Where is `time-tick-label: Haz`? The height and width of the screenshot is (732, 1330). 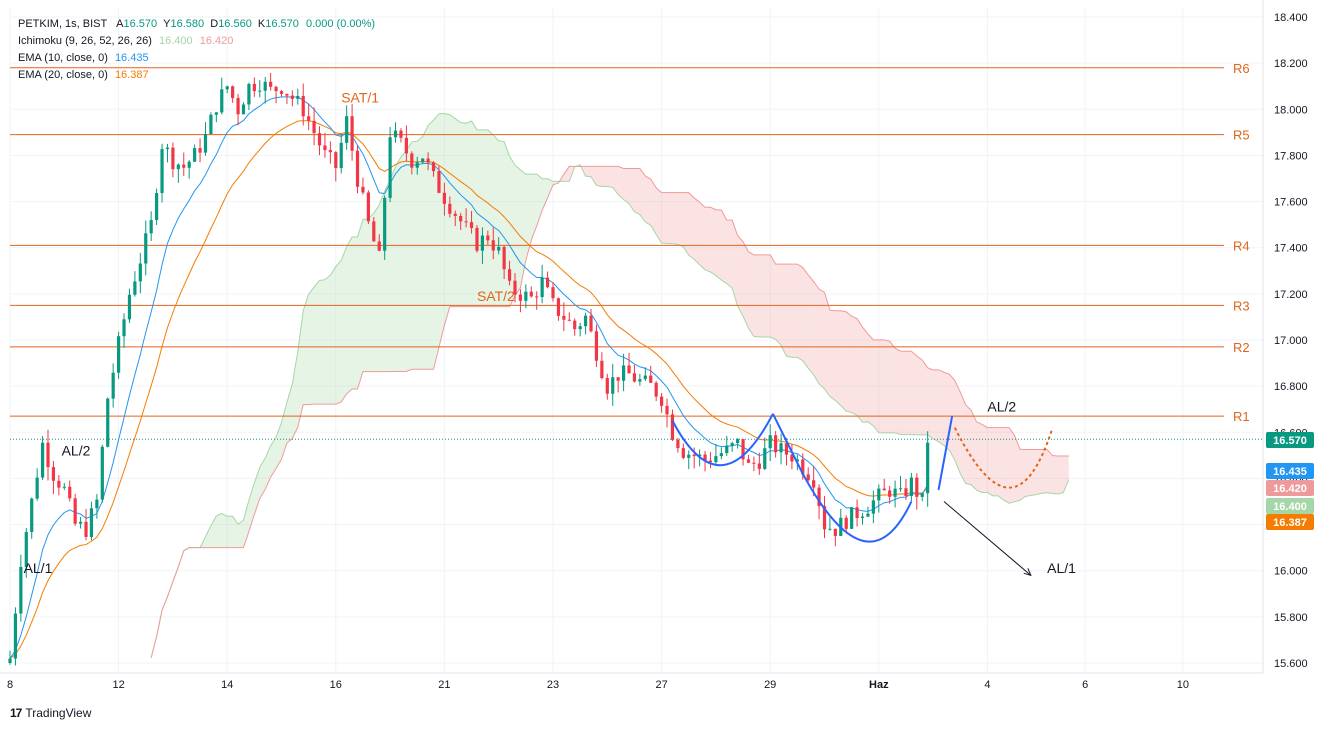
time-tick-label: Haz is located at coordinates (879, 685).